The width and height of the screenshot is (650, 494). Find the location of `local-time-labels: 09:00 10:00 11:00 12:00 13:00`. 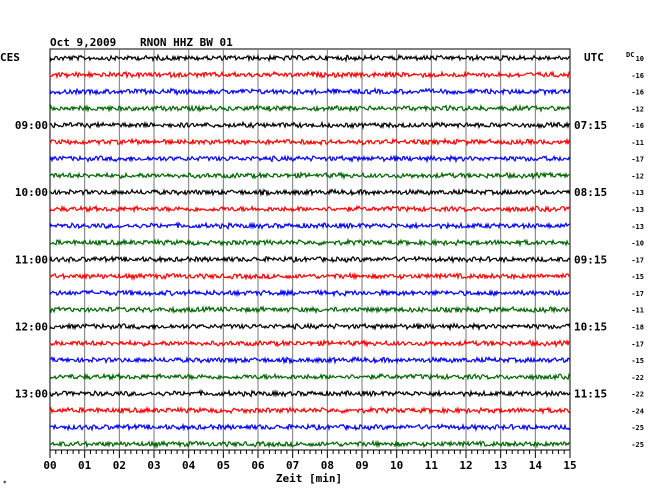

local-time-labels: 09:00 10:00 11:00 12:00 13:00 is located at coordinates (31, 259).